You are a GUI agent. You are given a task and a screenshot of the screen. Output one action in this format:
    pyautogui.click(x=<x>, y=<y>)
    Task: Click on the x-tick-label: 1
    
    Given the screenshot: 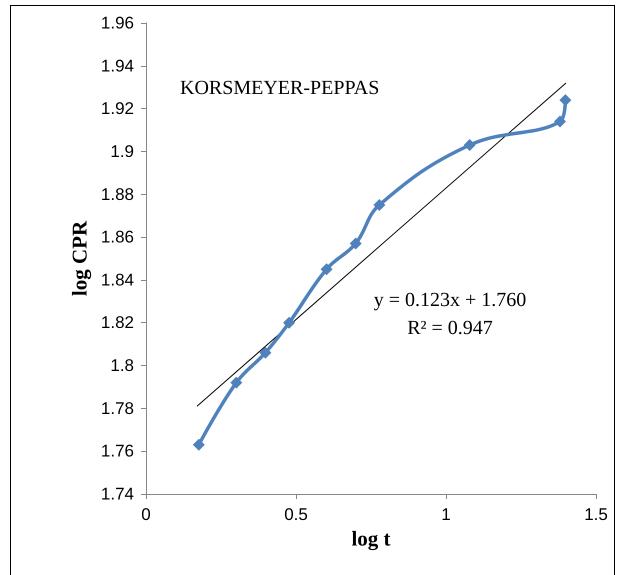 What is the action you would take?
    pyautogui.click(x=446, y=514)
    